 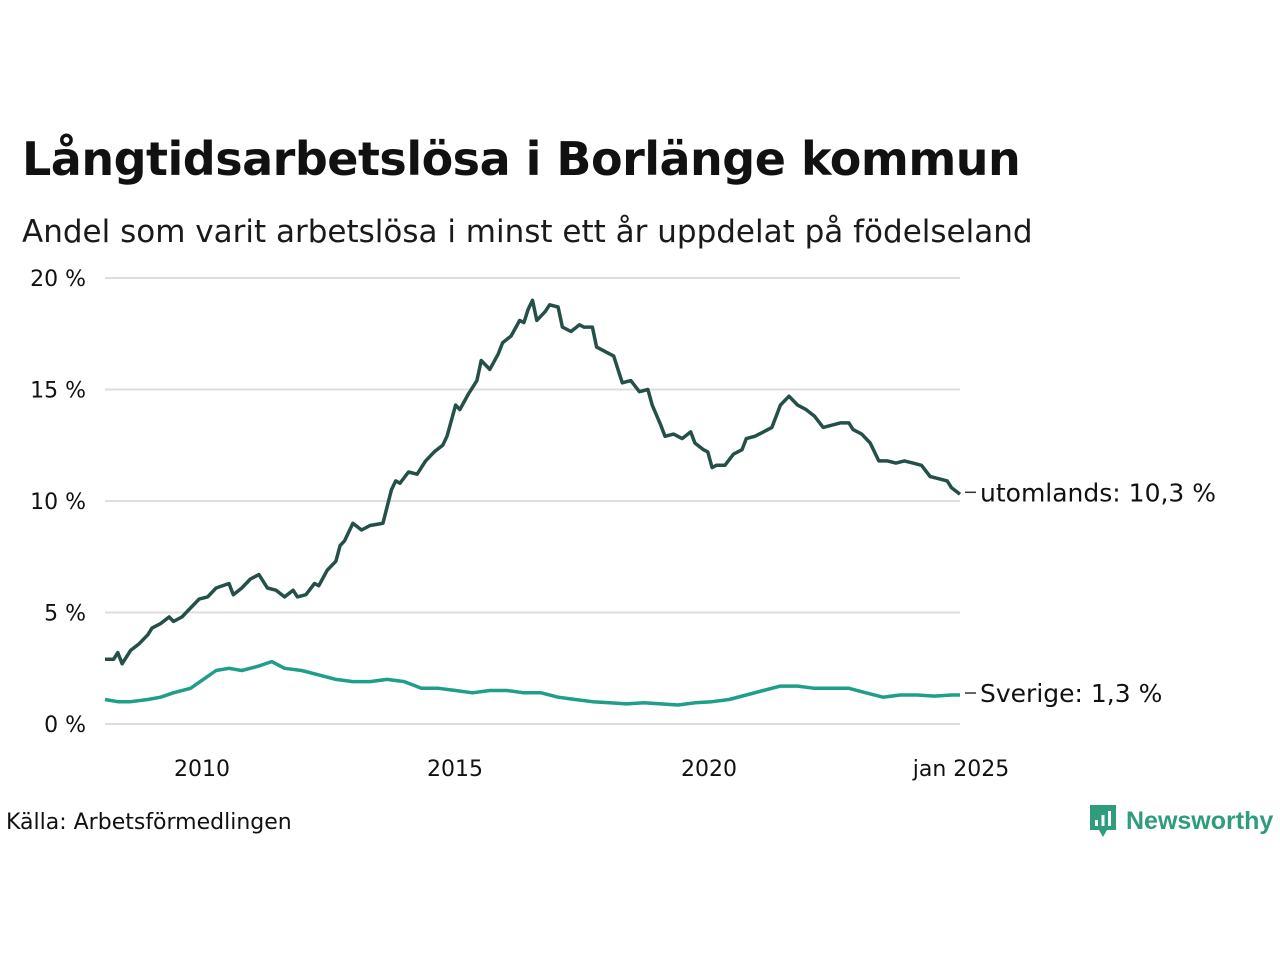 I want to click on x-tick-label: 2010, so click(x=202, y=769).